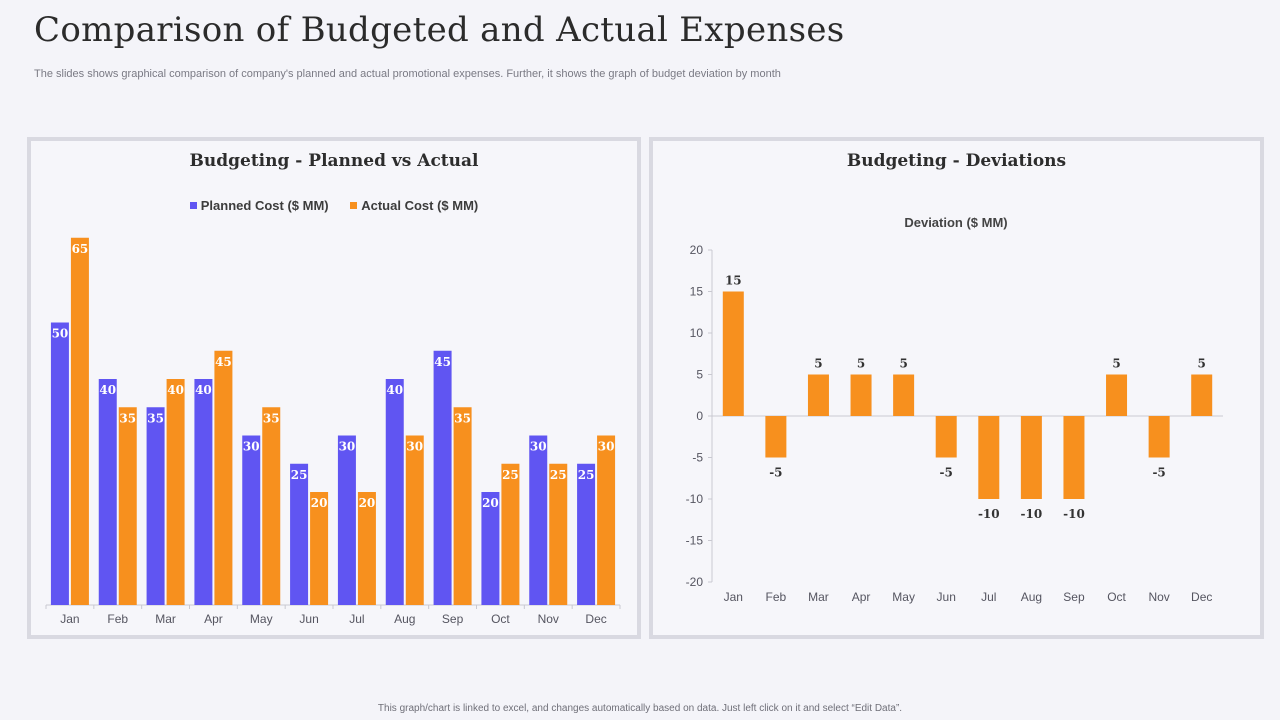 The image size is (1280, 720). I want to click on legend-item-planned: Planned Cost ($ MM), so click(259, 205).